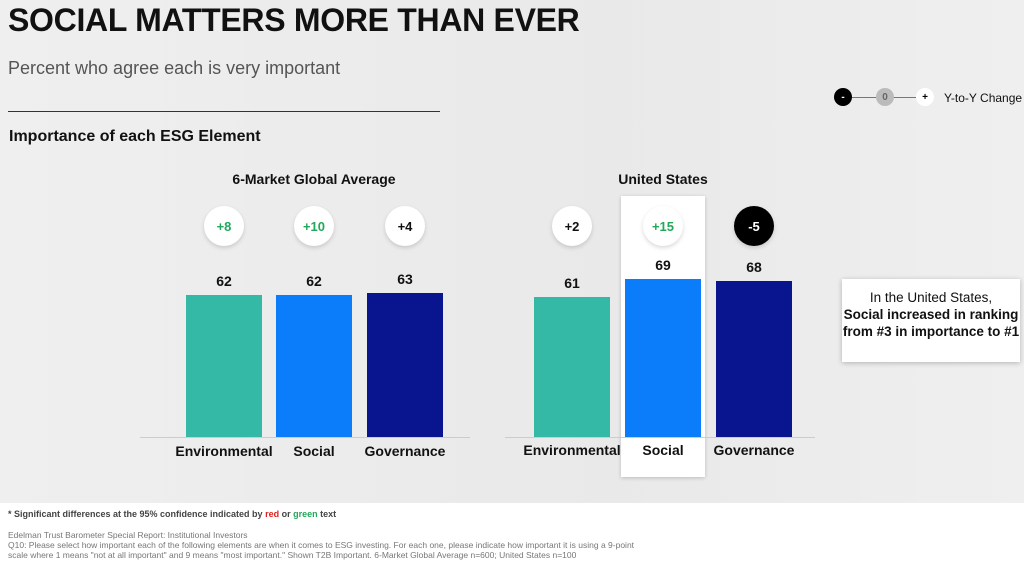 Image resolution: width=1024 pixels, height=562 pixels. I want to click on divider, so click(224, 111).